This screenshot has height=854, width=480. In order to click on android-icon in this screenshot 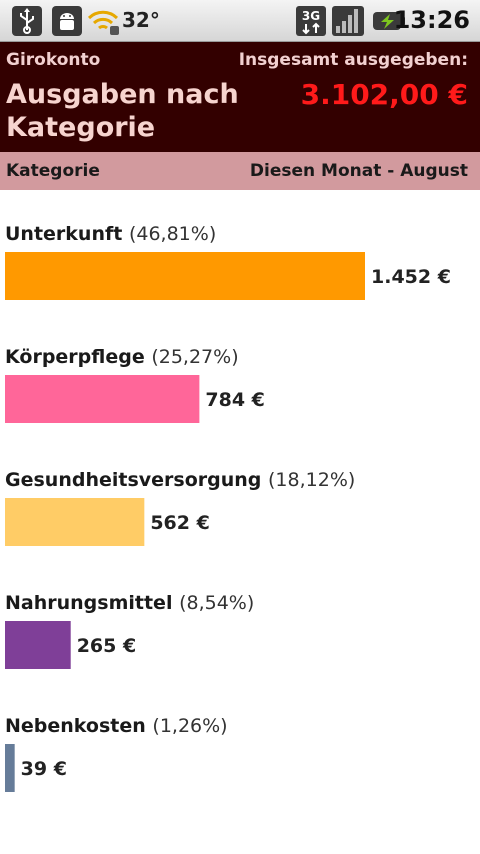, I will do `click(67, 21)`.